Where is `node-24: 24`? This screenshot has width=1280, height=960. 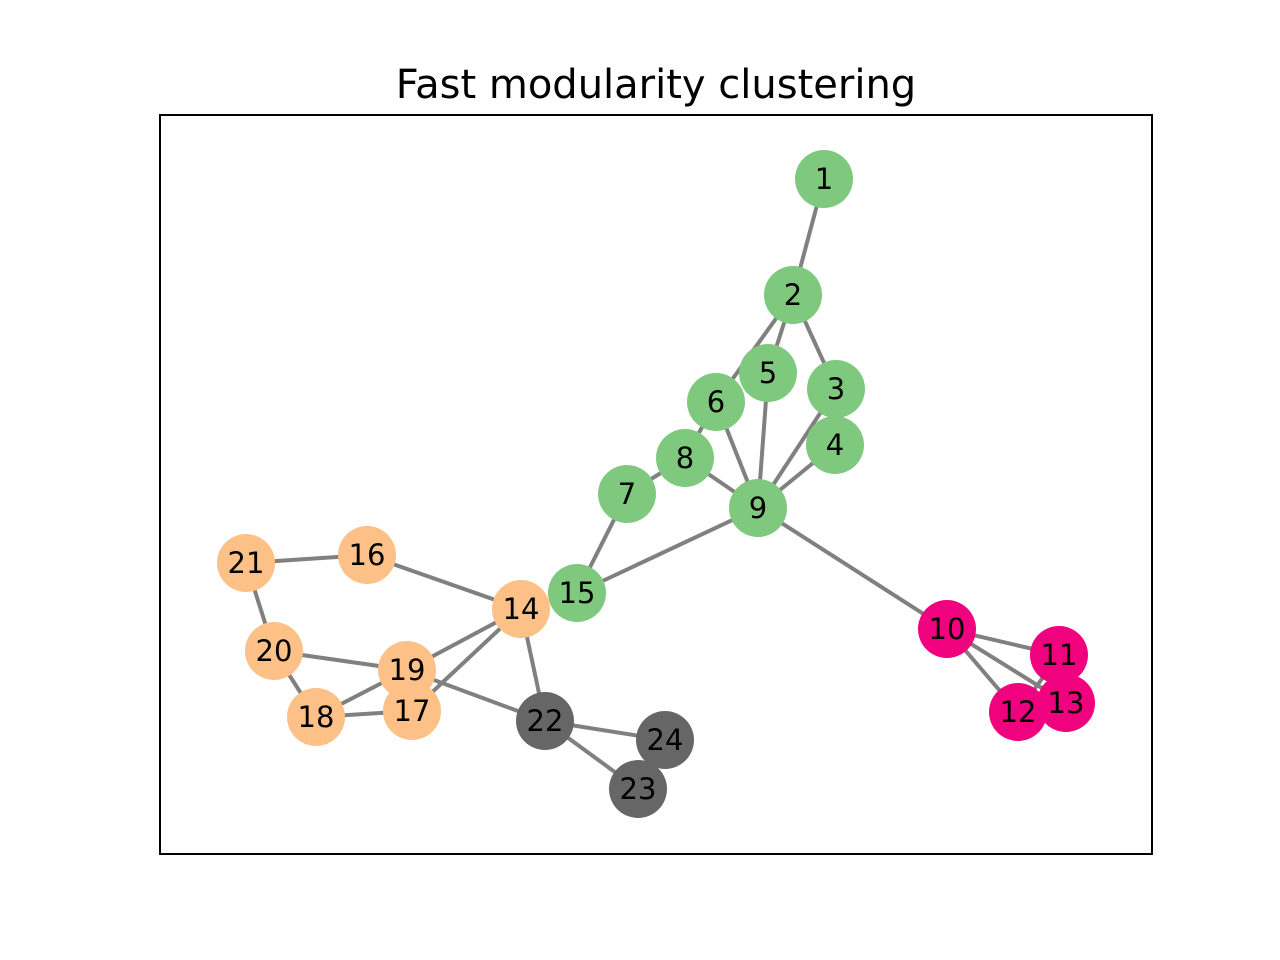
node-24: 24 is located at coordinates (665, 740).